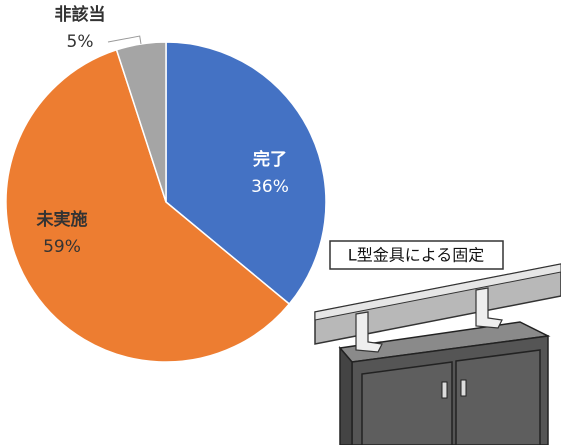 The width and height of the screenshot is (561, 445). I want to click on cabinet-side, so click(346, 395).